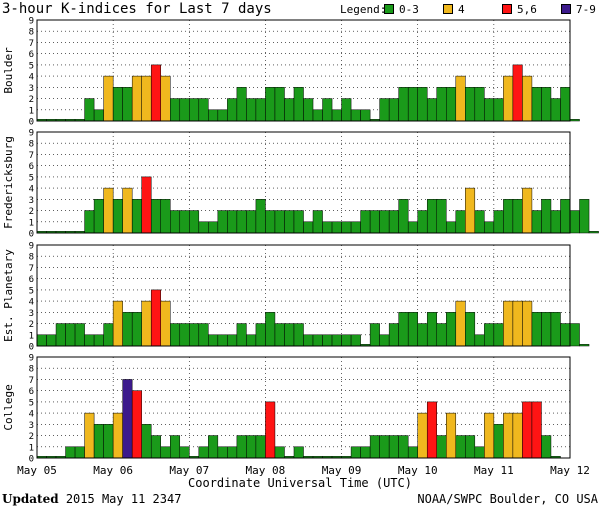 The width and height of the screenshot is (600, 510). I want to click on y-tick-label: 1, so click(31, 336).